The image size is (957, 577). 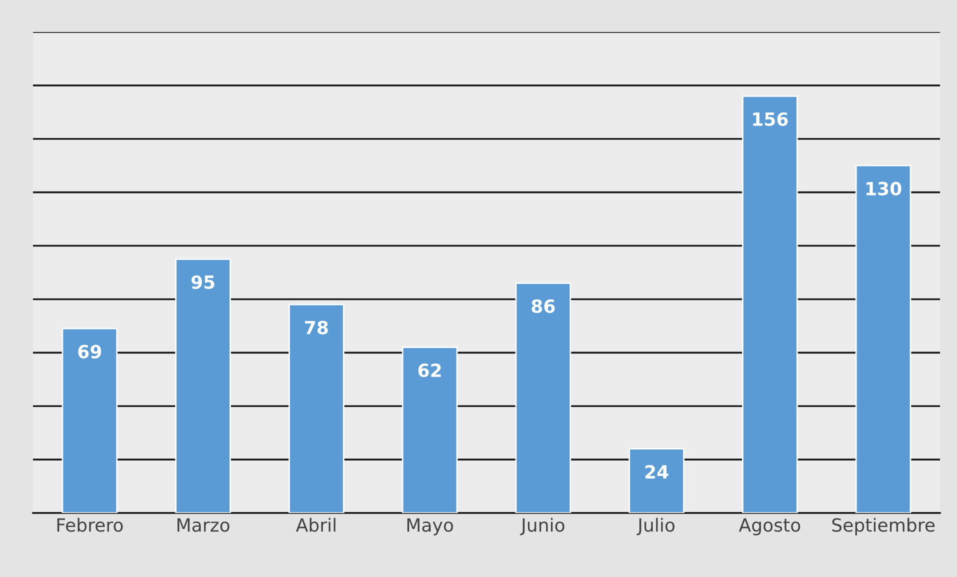 I want to click on x-tick-label: Agosto, so click(x=769, y=527).